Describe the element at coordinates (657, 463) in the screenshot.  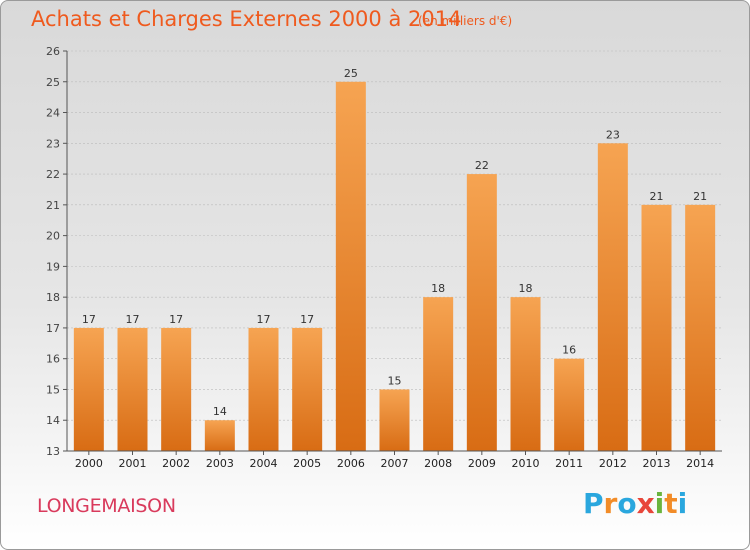
I see `x-tick-label: 2013` at that location.